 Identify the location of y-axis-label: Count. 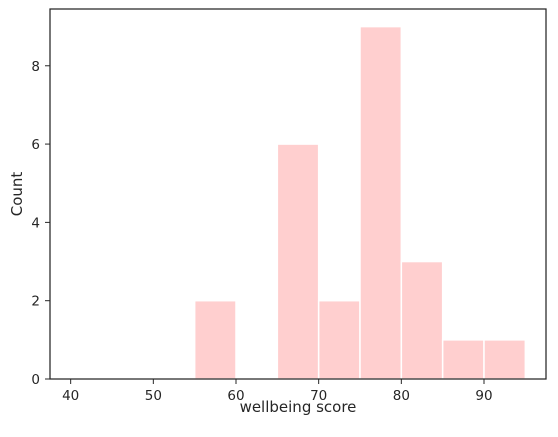
(17, 194).